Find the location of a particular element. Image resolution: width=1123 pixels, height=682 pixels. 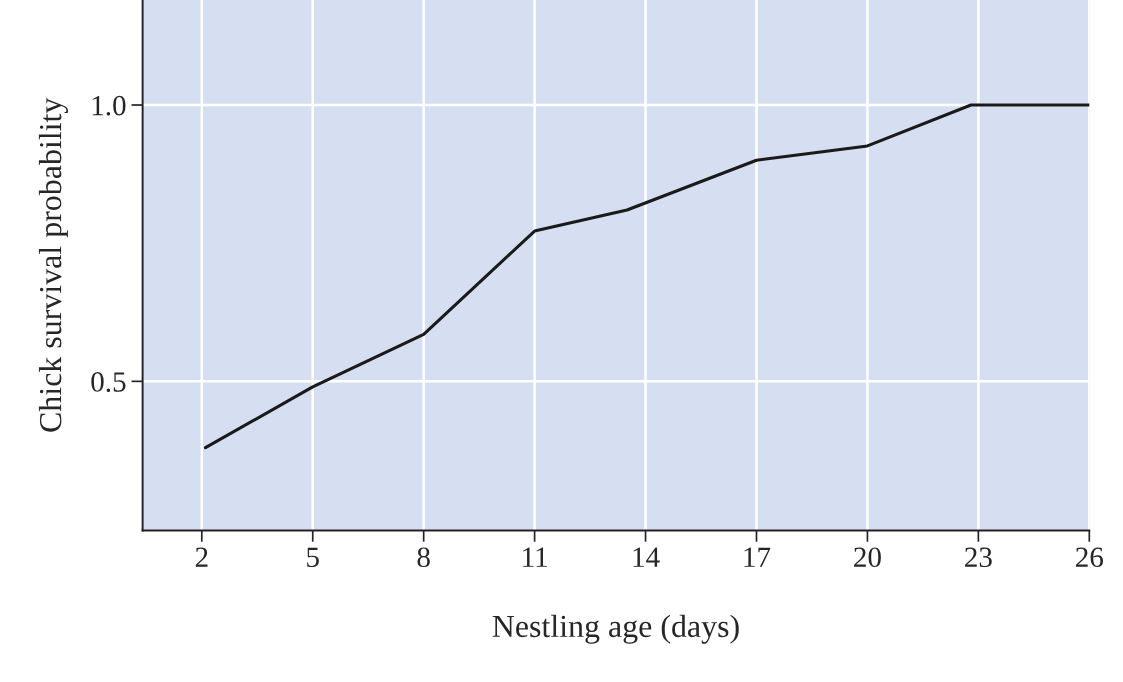

x-tick-label: 26 is located at coordinates (1090, 557).